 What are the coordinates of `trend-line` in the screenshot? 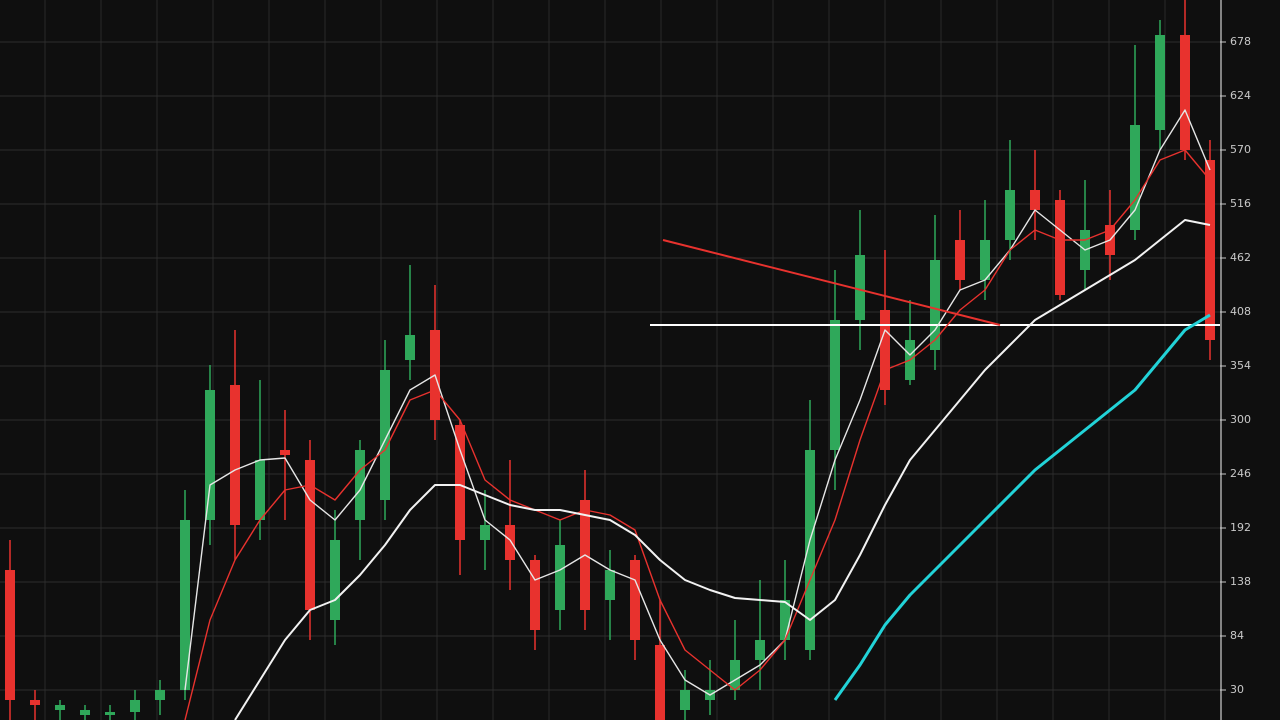 It's located at (831, 282).